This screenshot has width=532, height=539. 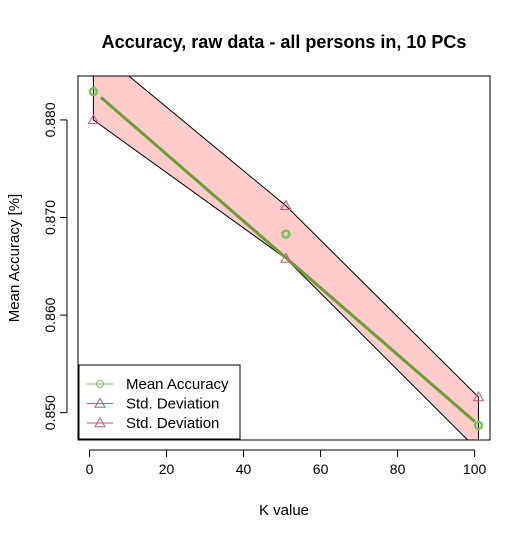 What do you see at coordinates (50, 412) in the screenshot?
I see `y-tick-label: 0.850` at bounding box center [50, 412].